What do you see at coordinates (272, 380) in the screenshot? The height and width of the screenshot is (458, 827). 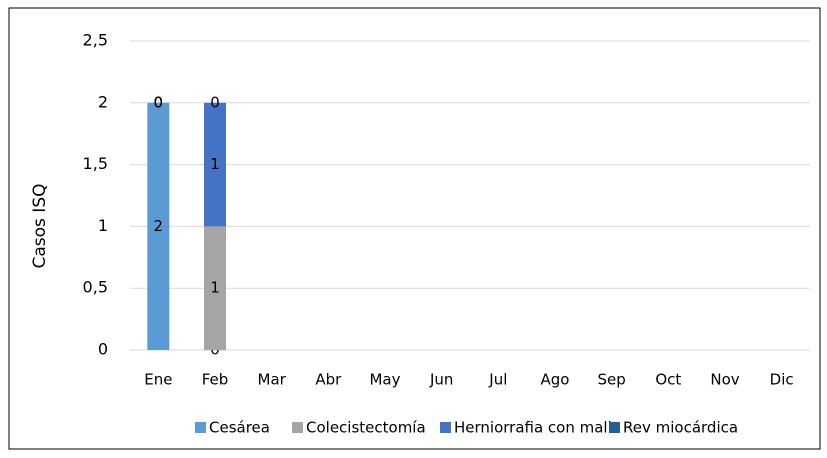 I see `x-tick-label: Mar` at bounding box center [272, 380].